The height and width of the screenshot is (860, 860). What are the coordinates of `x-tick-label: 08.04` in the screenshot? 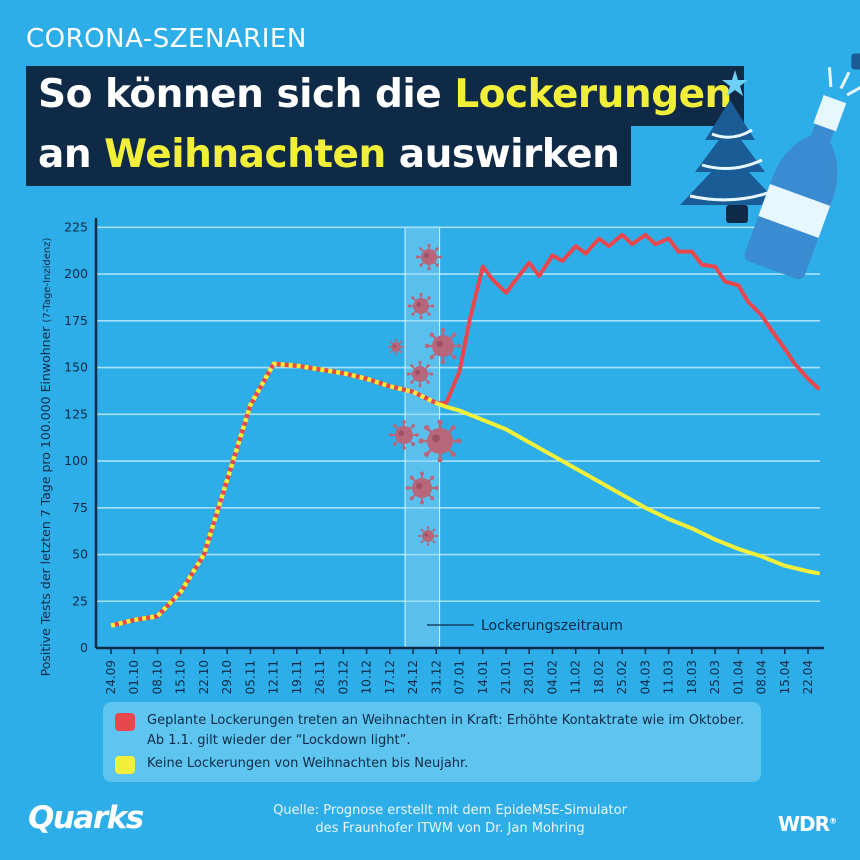 It's located at (762, 677).